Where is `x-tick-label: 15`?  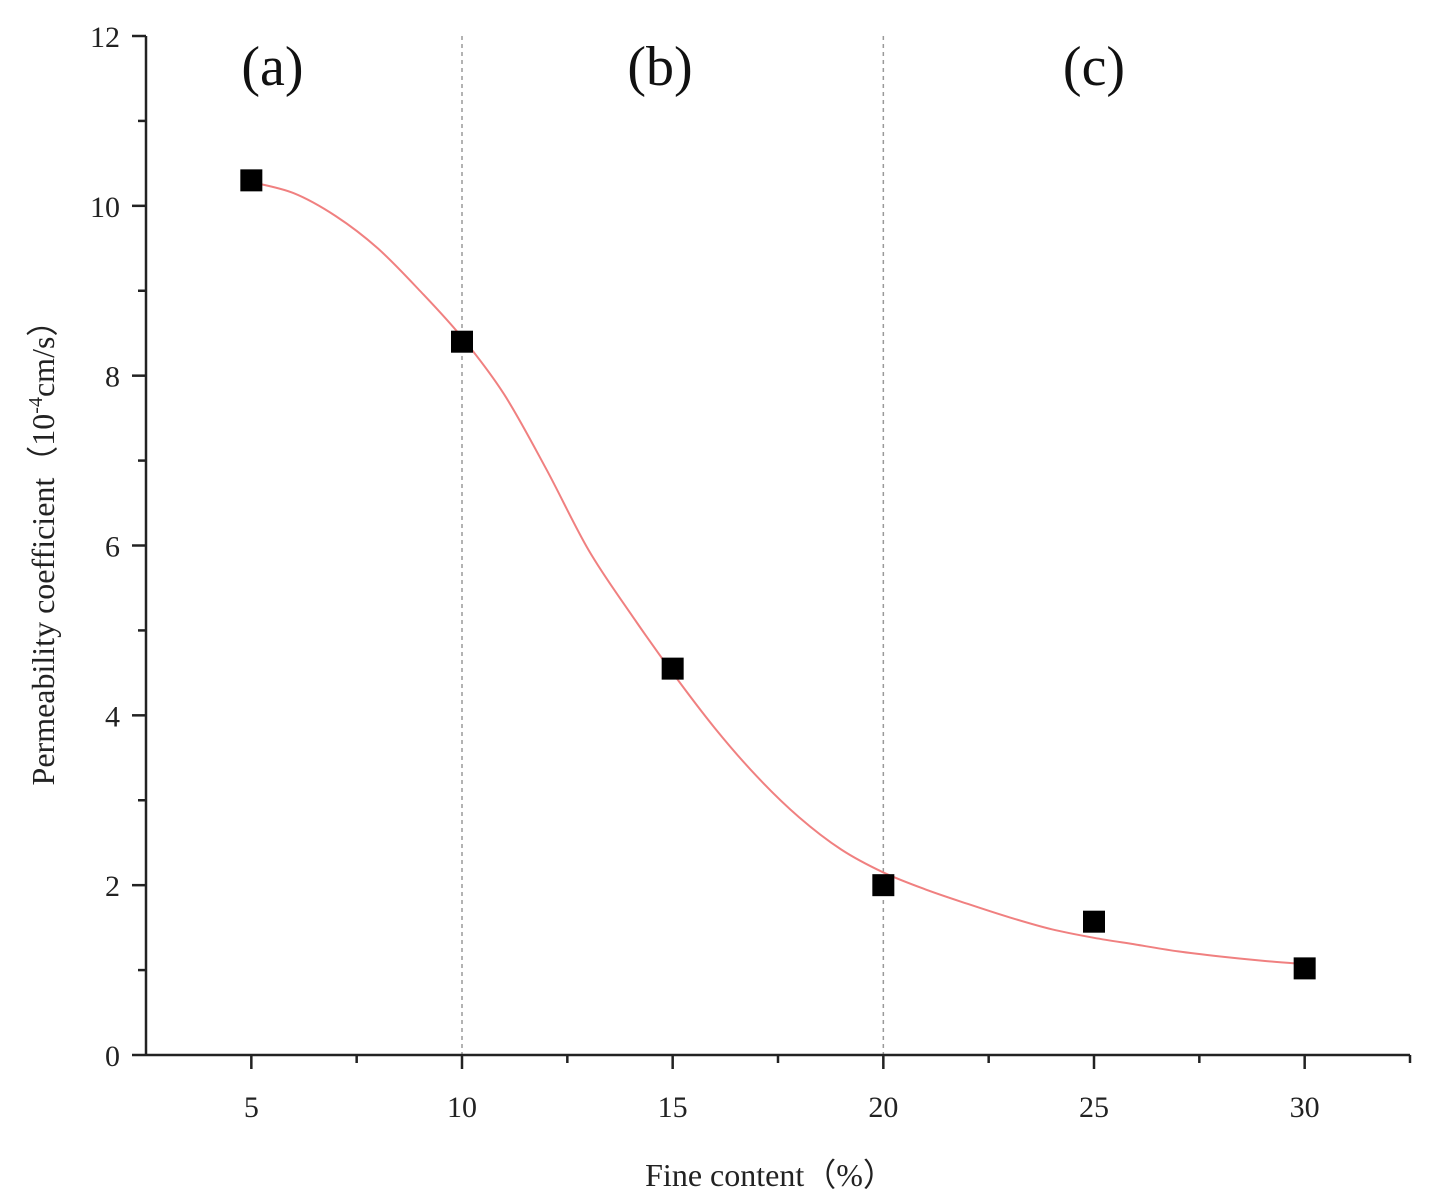 x-tick-label: 15 is located at coordinates (673, 1107).